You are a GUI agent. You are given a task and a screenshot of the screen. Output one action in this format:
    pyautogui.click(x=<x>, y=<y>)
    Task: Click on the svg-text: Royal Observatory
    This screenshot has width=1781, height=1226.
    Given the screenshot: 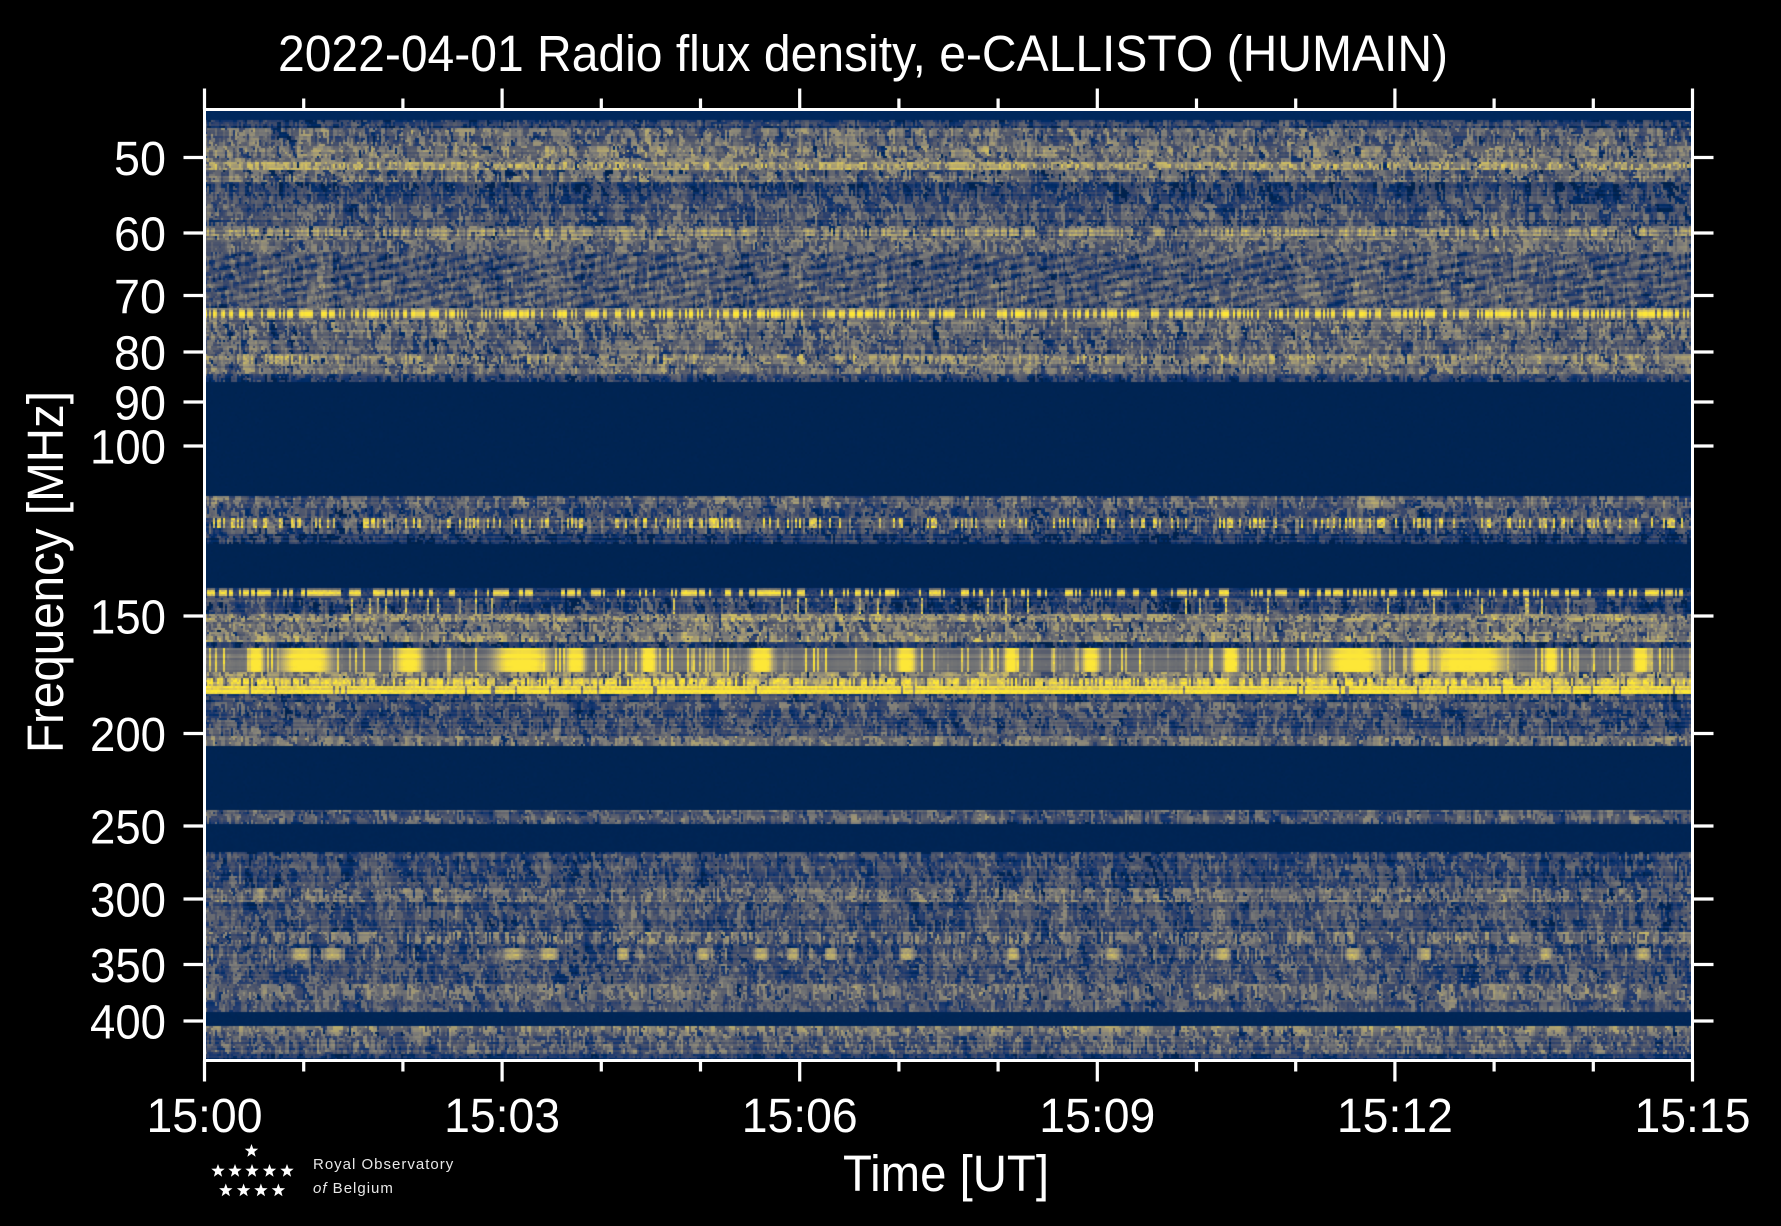 What is the action you would take?
    pyautogui.click(x=383, y=1164)
    